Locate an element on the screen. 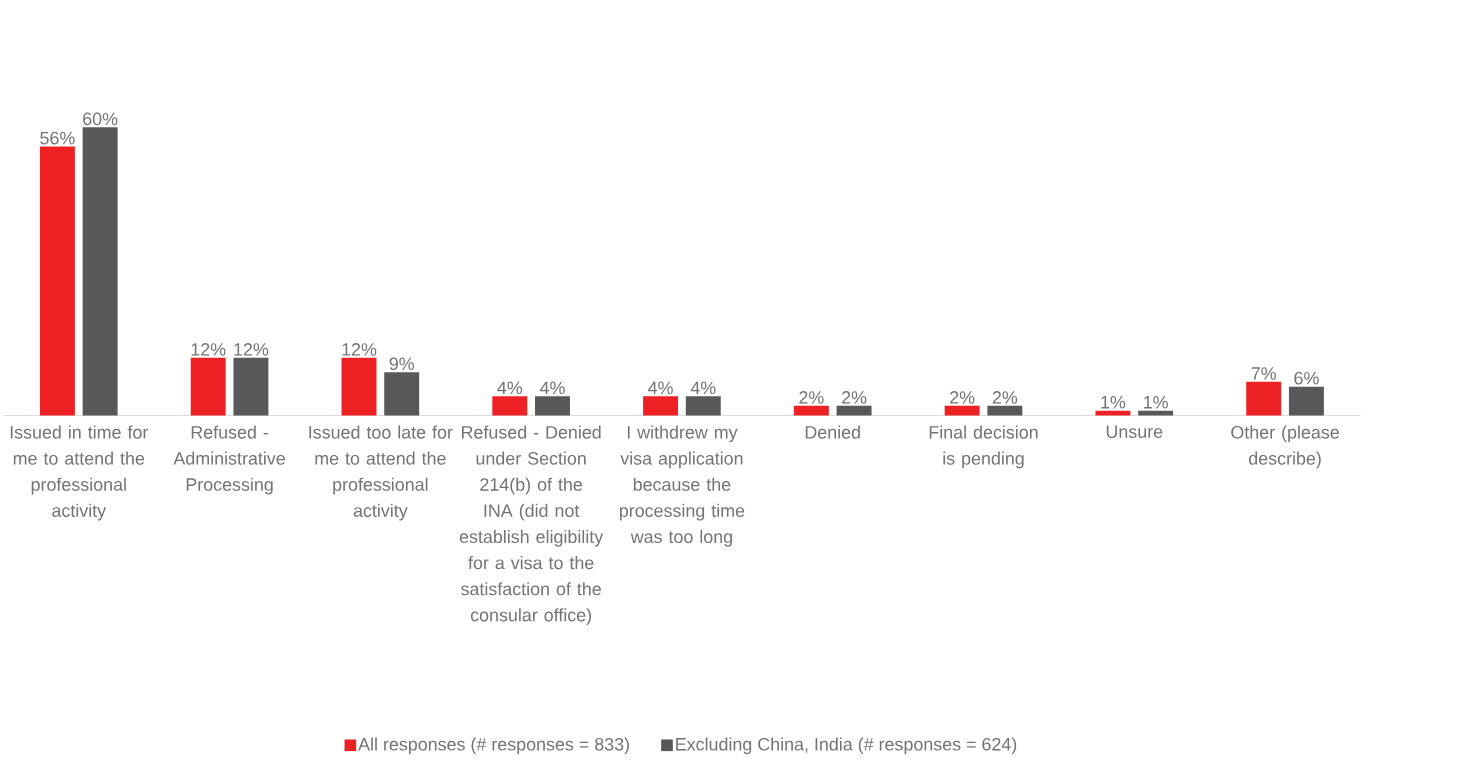 Image resolution: width=1464 pixels, height=765 pixels. x-tick-label: Denied is located at coordinates (832, 432).